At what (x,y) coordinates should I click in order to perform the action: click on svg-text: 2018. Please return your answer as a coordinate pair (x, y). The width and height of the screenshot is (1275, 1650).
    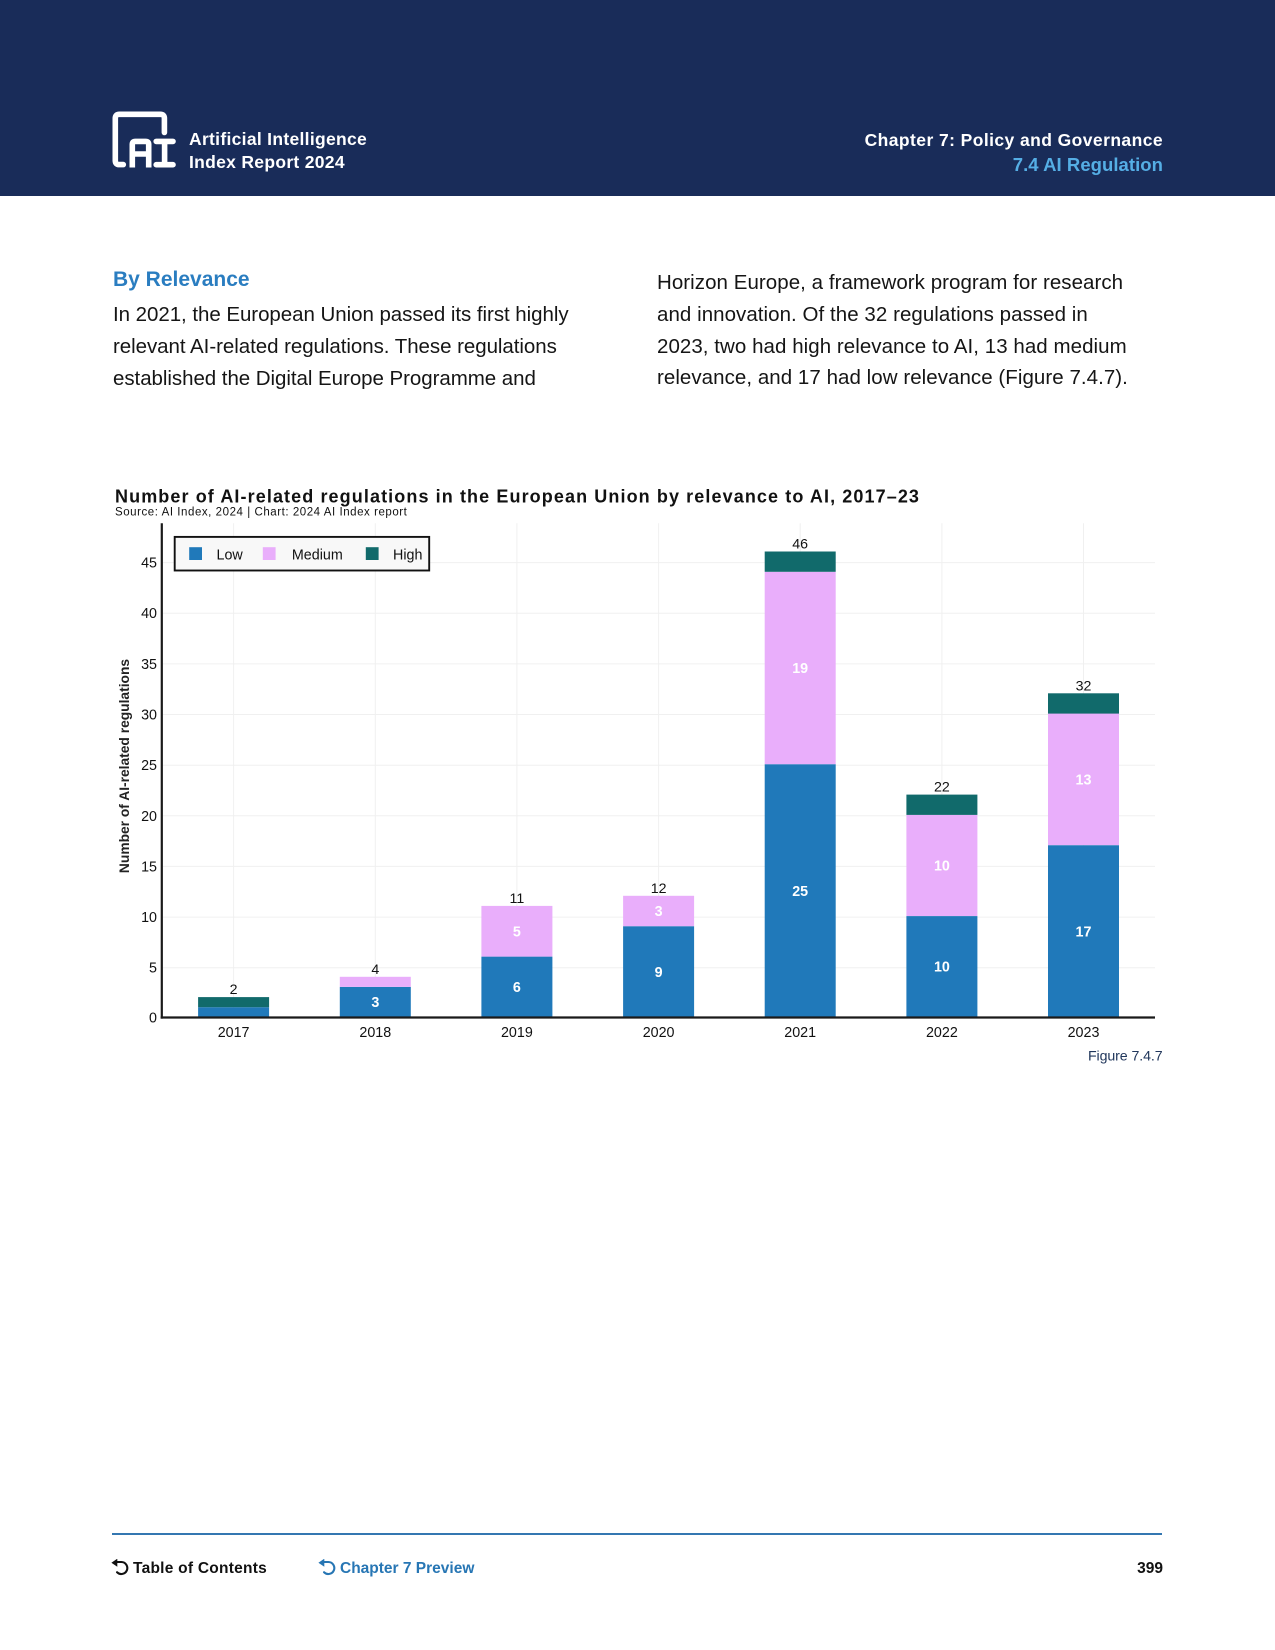
    Looking at the image, I should click on (375, 1033).